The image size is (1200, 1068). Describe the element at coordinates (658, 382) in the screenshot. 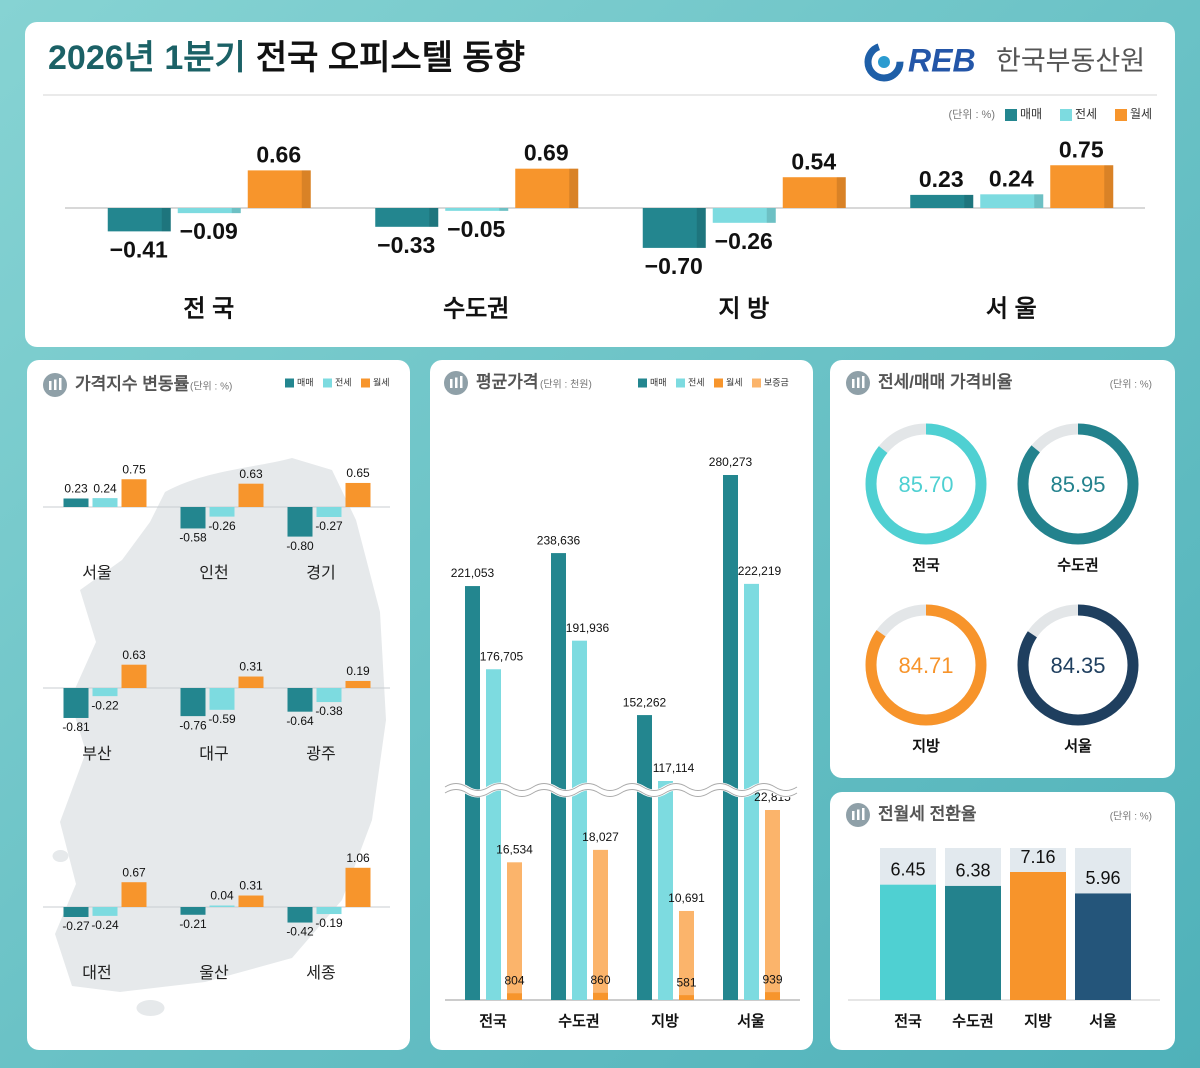

I see `legend-label: 매매` at that location.